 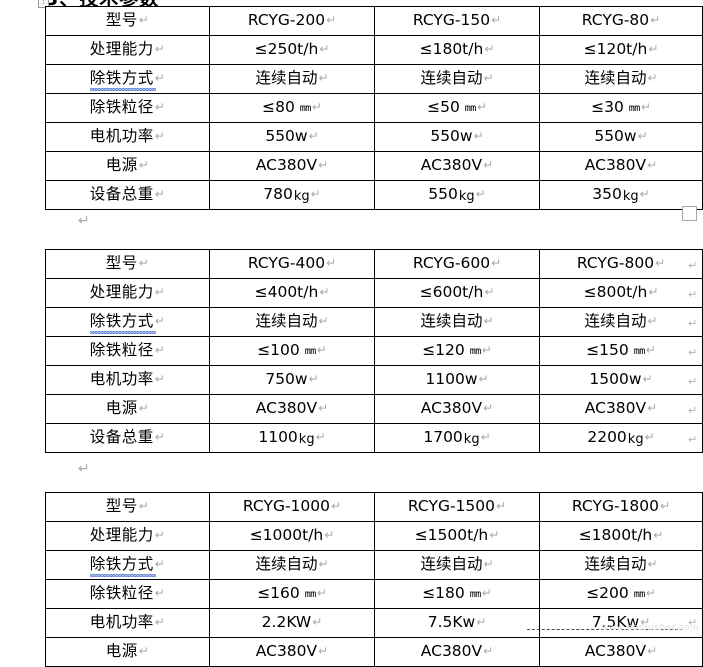 What do you see at coordinates (457, 438) in the screenshot?
I see `row-value-cell: 1700kg↵` at bounding box center [457, 438].